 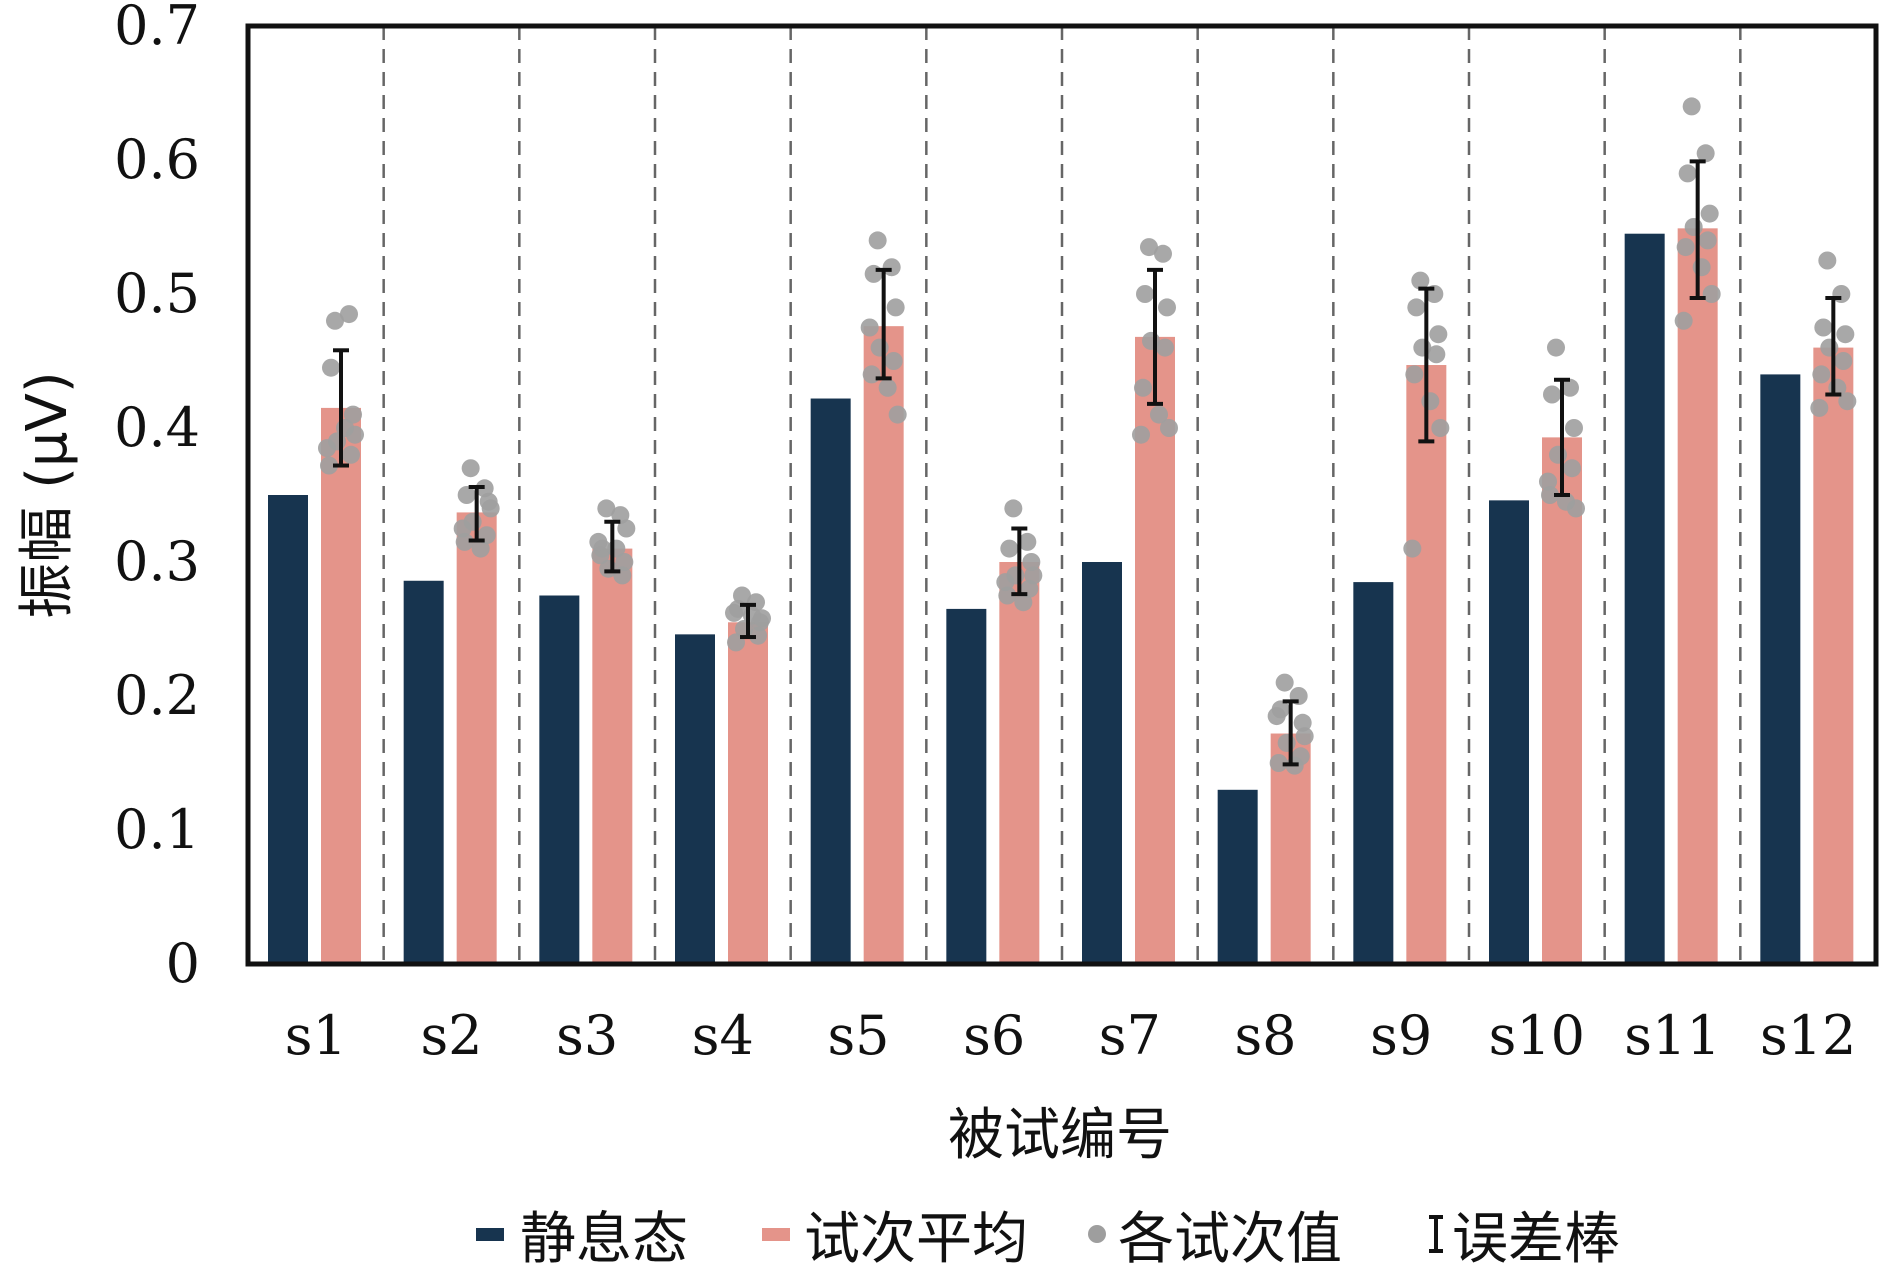 I want to click on bar-resting-s10, so click(x=1509, y=732).